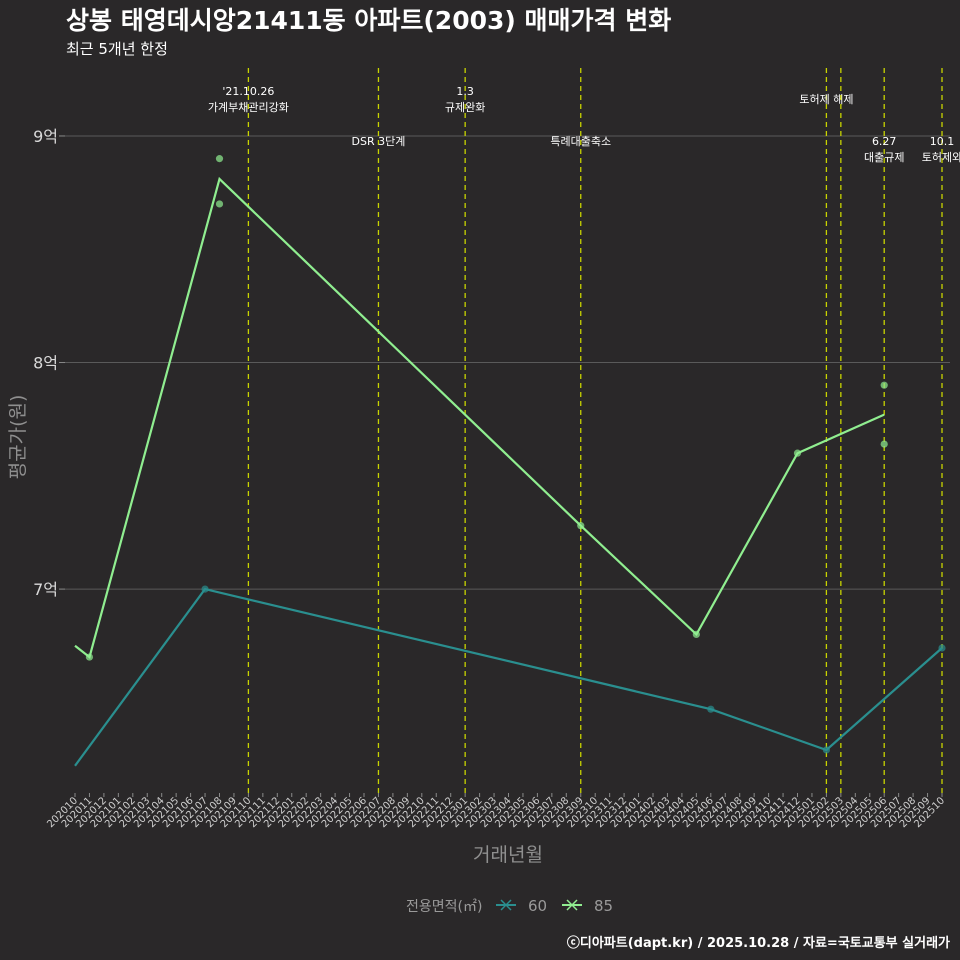 This screenshot has width=960, height=960. What do you see at coordinates (368, 20) in the screenshot?
I see `chart-title: 상봉 태영데시앙21411동 아파트(2003) 매매가격 변화` at bounding box center [368, 20].